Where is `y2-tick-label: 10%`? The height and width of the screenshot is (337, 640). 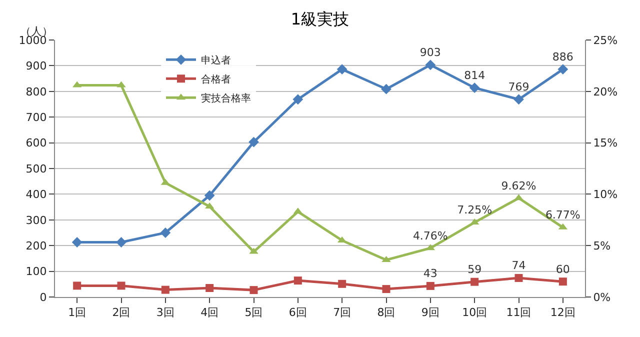 y2-tick-label: 10% is located at coordinates (605, 195).